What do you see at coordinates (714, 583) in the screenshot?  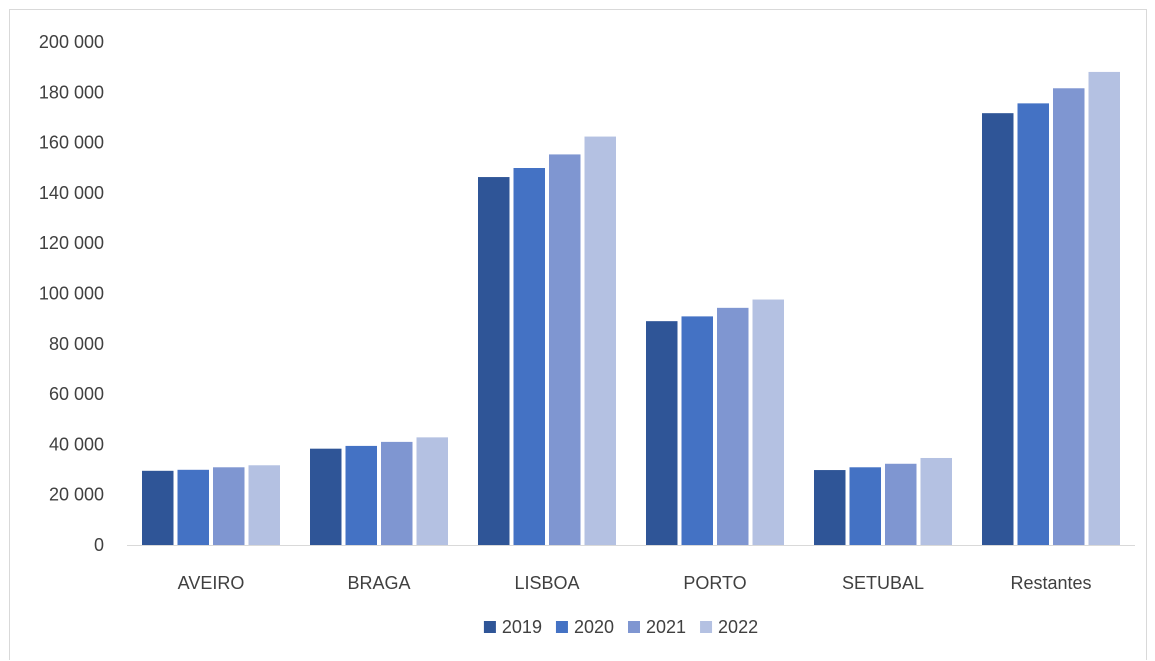 I see `x-tick-label: PORTO` at bounding box center [714, 583].